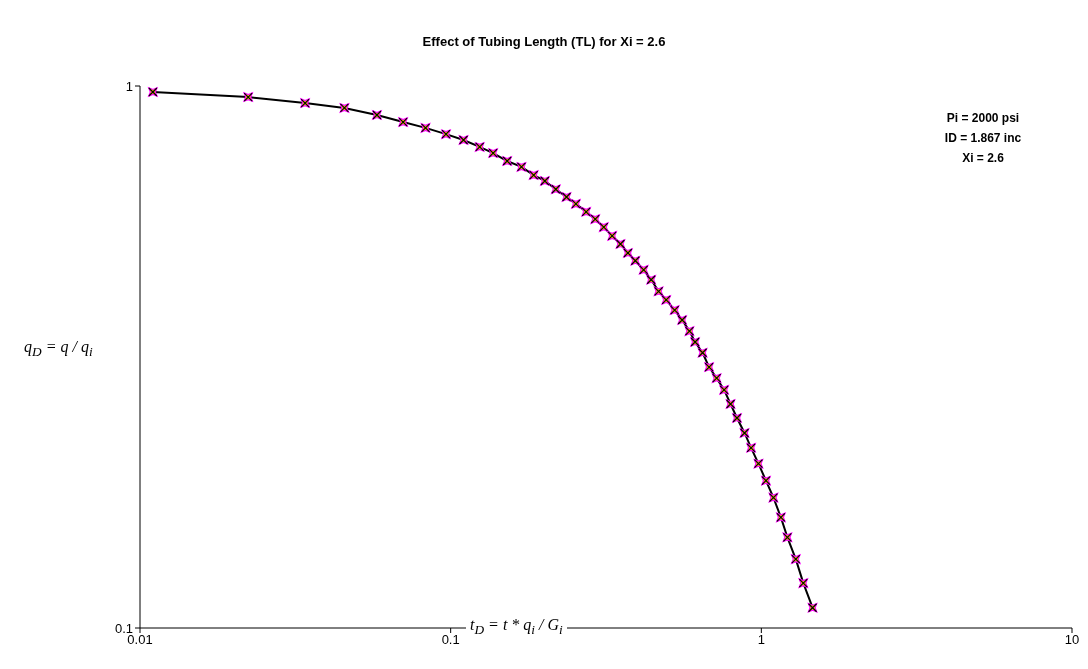  What do you see at coordinates (58, 349) in the screenshot?
I see `y-axis-title: q$_{D}$ = q / q$_{i}$` at bounding box center [58, 349].